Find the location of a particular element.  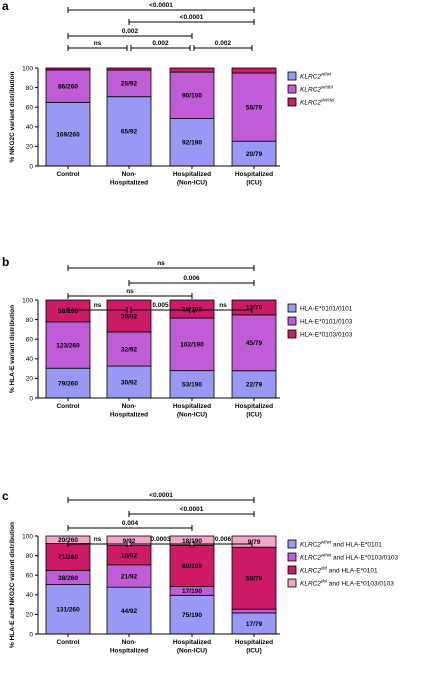

segment-label: 90/190 is located at coordinates (192, 96).